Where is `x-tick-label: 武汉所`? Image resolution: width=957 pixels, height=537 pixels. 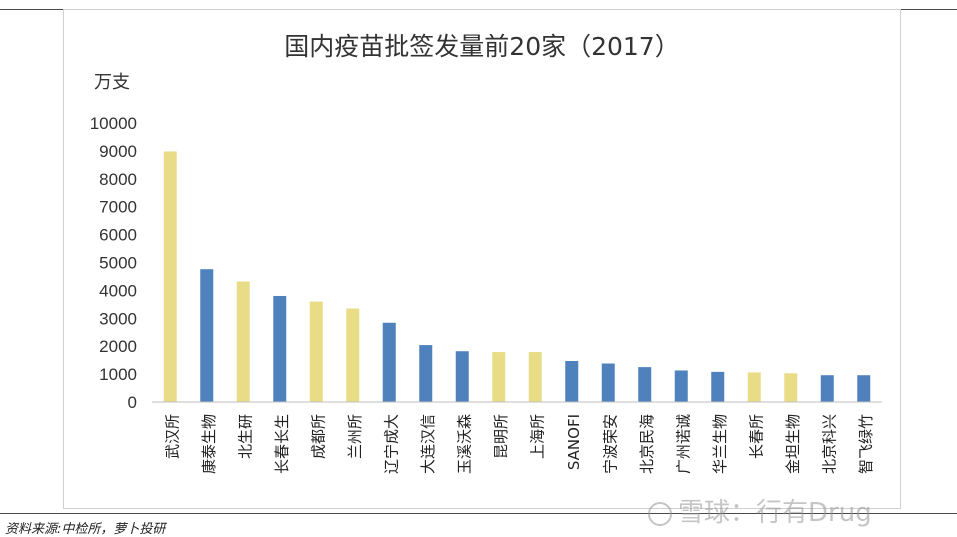
x-tick-label: 武汉所 is located at coordinates (172, 436).